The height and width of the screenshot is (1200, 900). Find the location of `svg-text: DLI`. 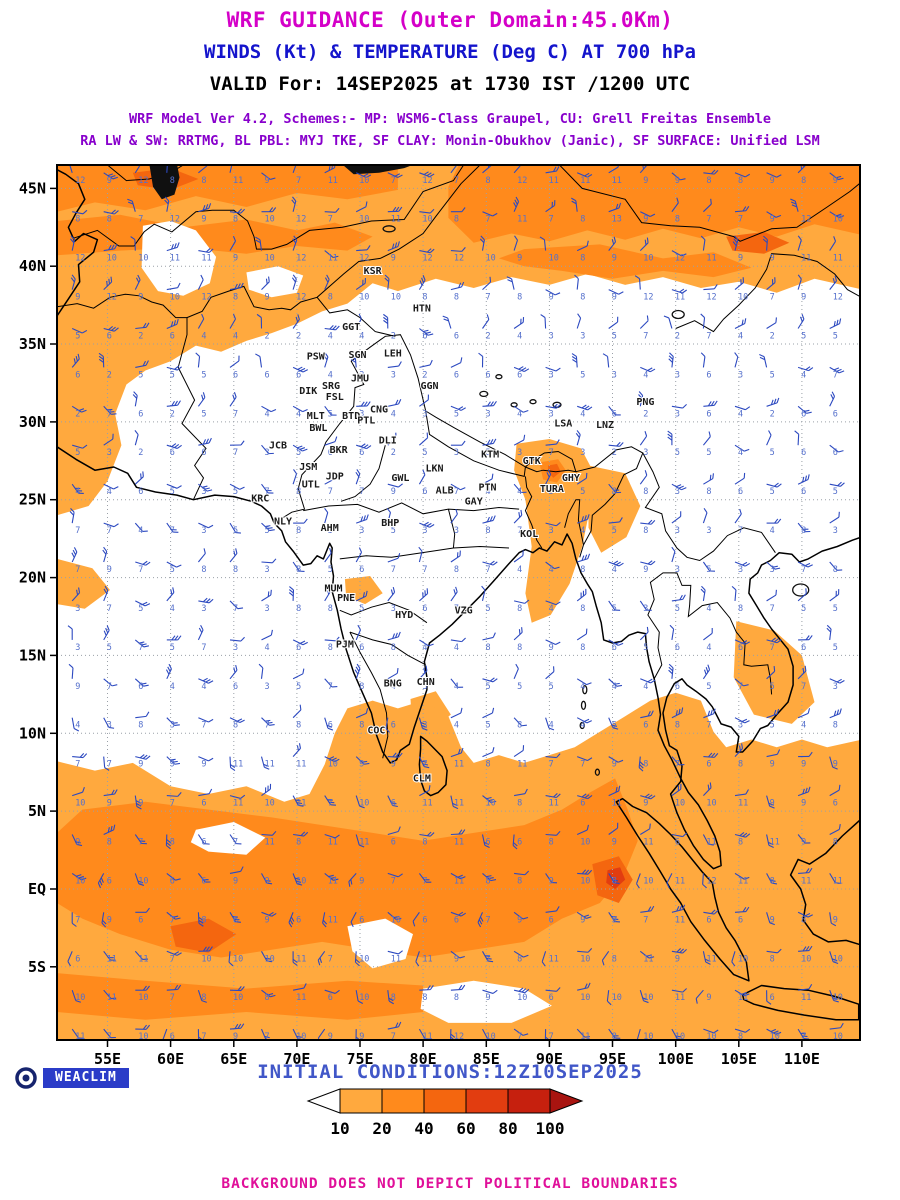

svg-text: DLI is located at coordinates (388, 441).